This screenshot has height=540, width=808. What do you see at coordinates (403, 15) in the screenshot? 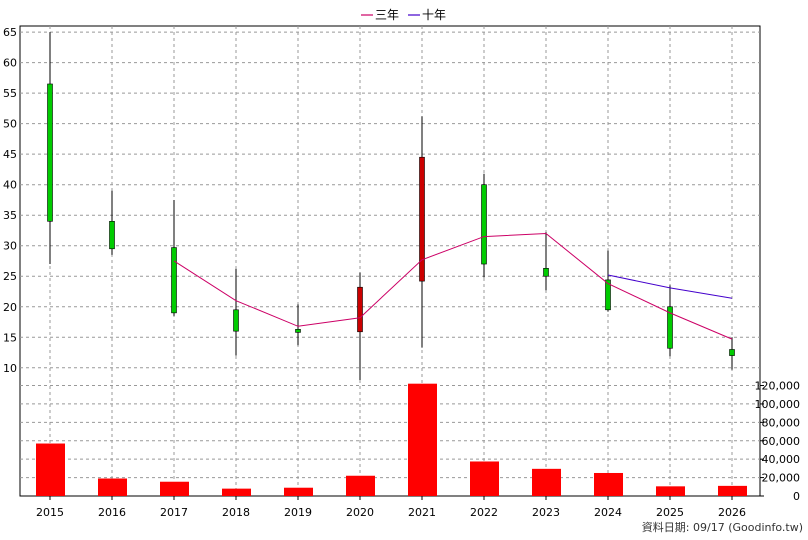
I see `legend: 三年 十年` at bounding box center [403, 15].